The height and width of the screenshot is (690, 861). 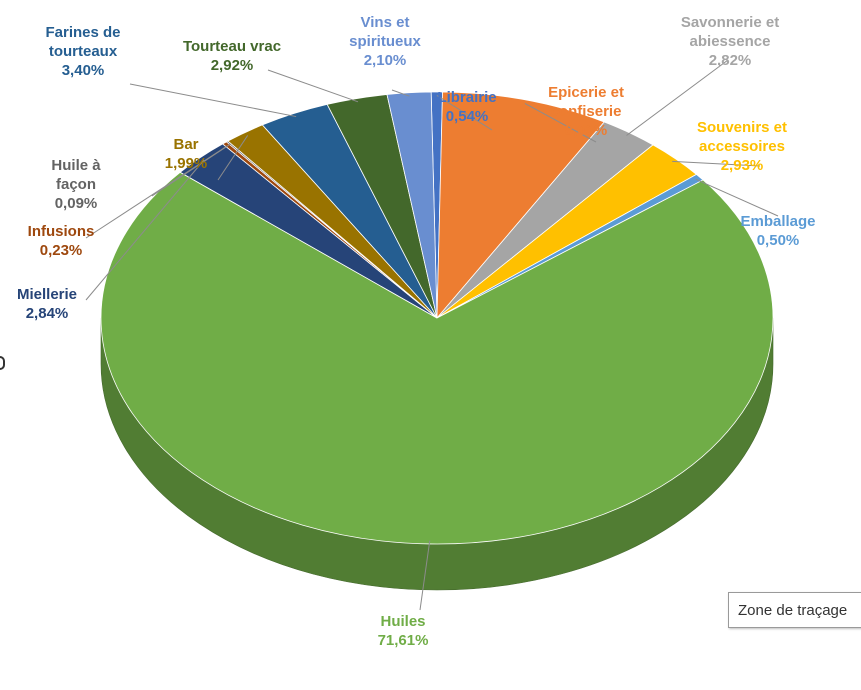 I want to click on data-label-farines-de-tourteaux: Farines de tourteaux 3,40%, so click(x=82, y=51).